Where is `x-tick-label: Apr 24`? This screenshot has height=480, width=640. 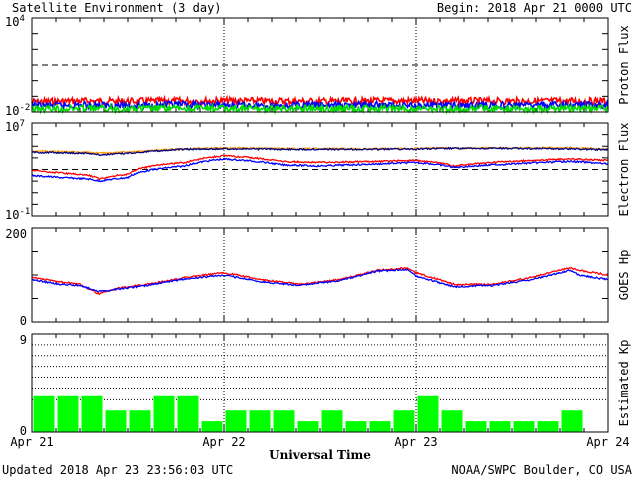 x-tick-label: Apr 24 is located at coordinates (607, 442).